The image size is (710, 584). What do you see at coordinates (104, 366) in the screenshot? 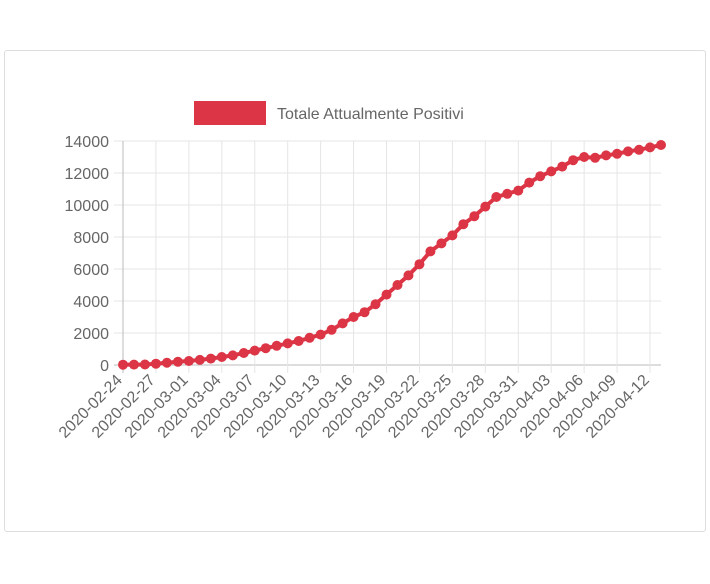
I see `y-tick-label: 0` at bounding box center [104, 366].